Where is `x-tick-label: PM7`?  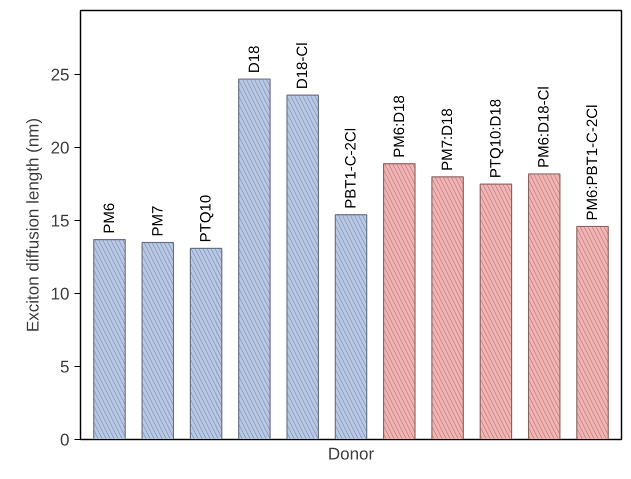
x-tick-label: PM7 is located at coordinates (157, 221).